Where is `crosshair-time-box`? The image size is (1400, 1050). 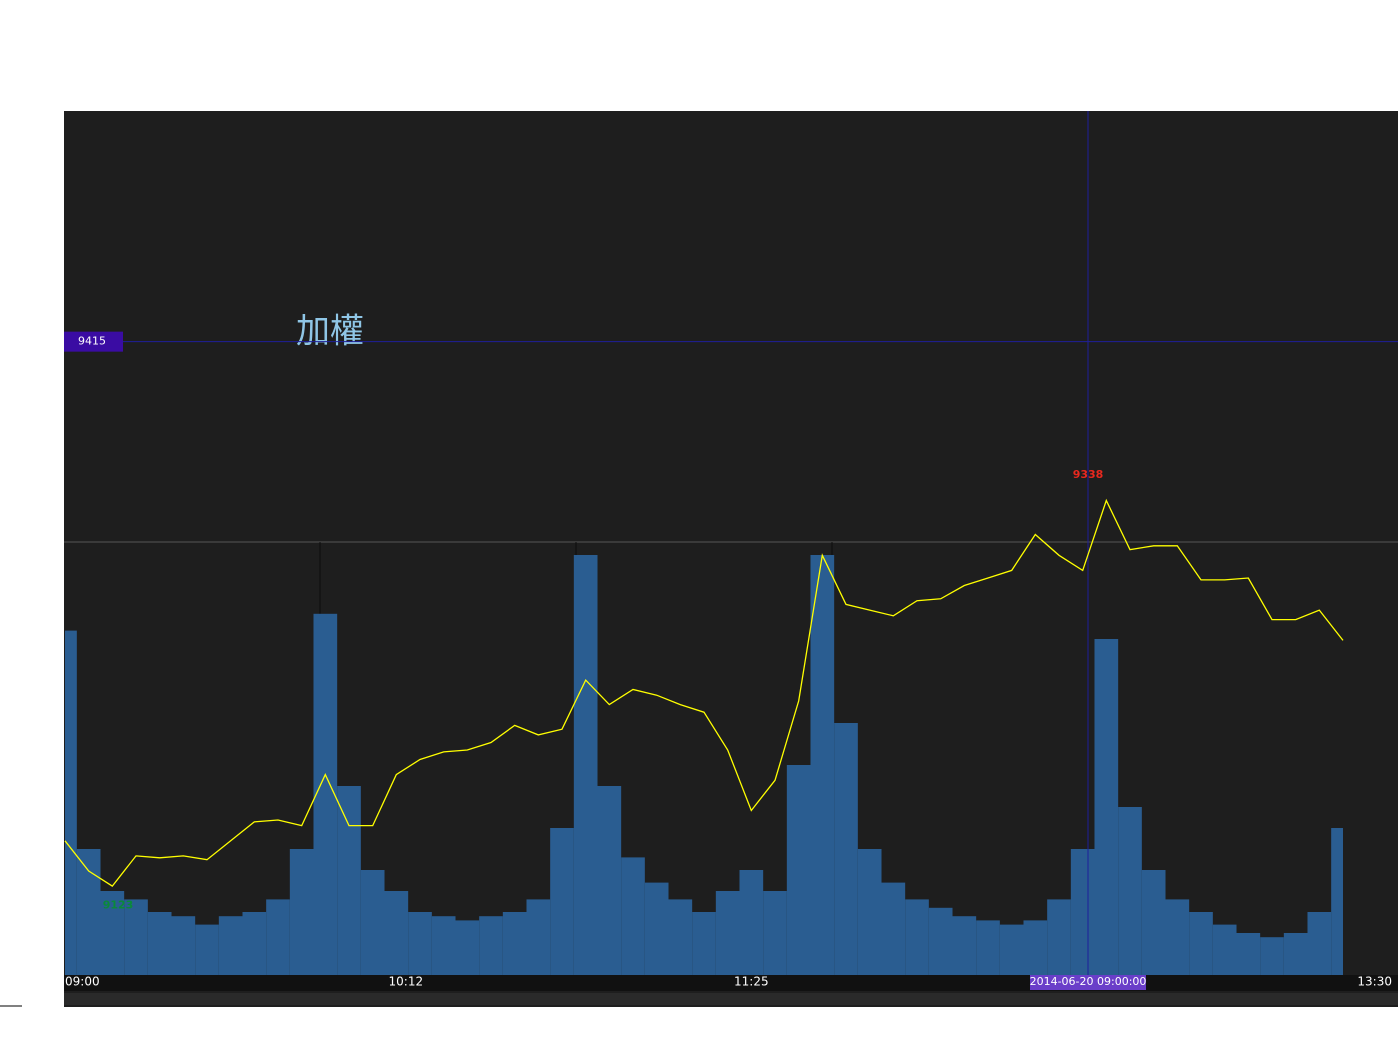 crosshair-time-box is located at coordinates (1088, 982).